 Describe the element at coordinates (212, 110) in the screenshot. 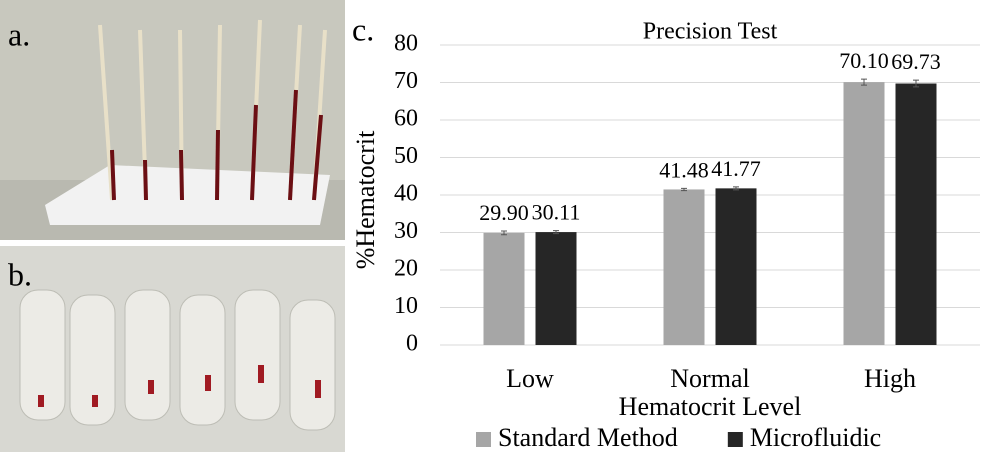

I see `tubes` at that location.